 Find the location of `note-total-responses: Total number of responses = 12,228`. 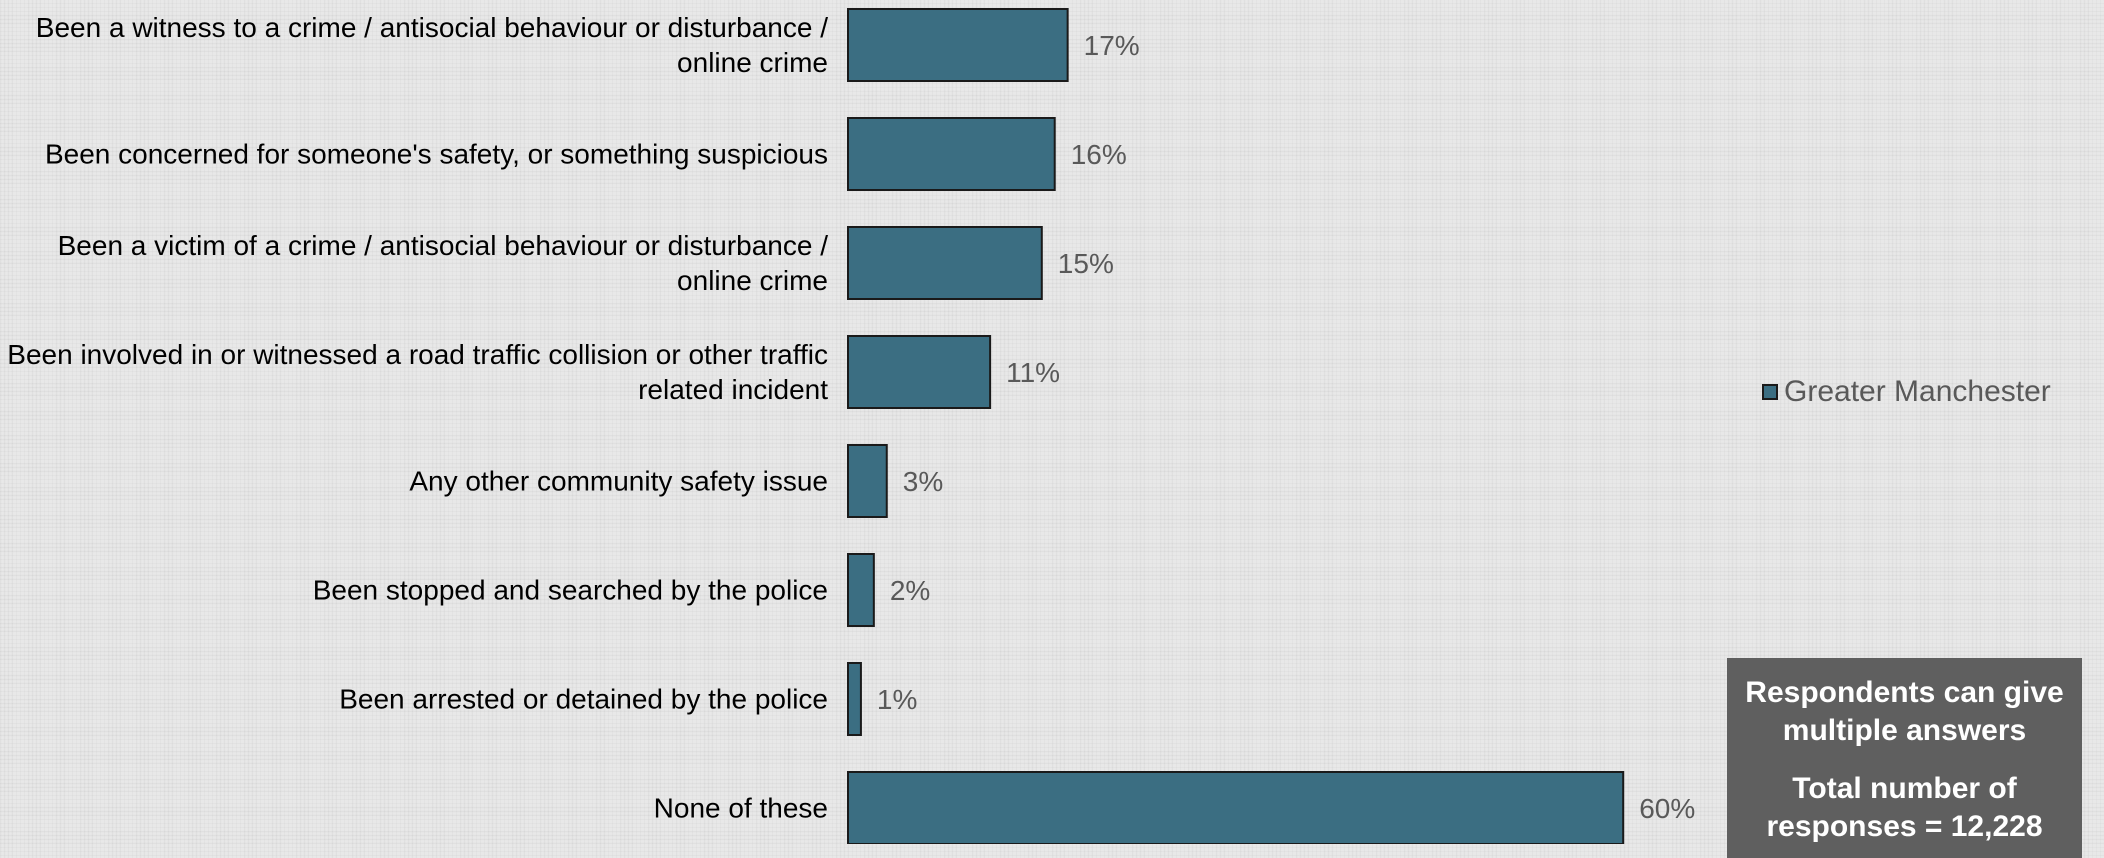

note-total-responses: Total number of responses = 12,228 is located at coordinates (1904, 807).